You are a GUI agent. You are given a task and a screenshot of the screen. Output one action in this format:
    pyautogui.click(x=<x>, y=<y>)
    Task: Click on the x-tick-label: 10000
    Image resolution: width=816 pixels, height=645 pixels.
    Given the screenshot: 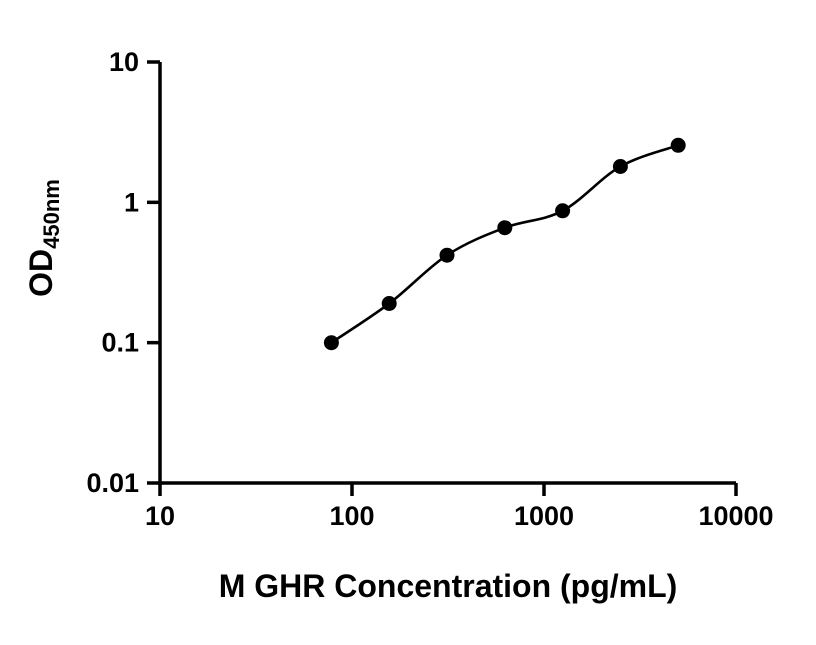 What is the action you would take?
    pyautogui.click(x=735, y=516)
    